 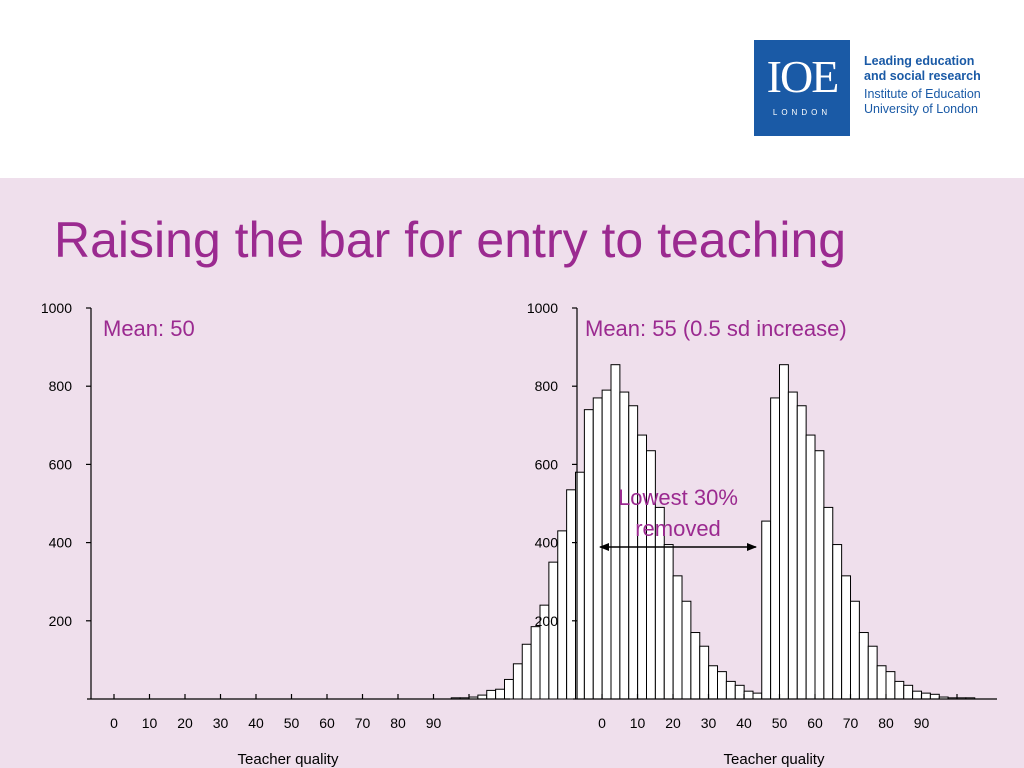 I want to click on logo-mark: IOE, so click(x=803, y=76).